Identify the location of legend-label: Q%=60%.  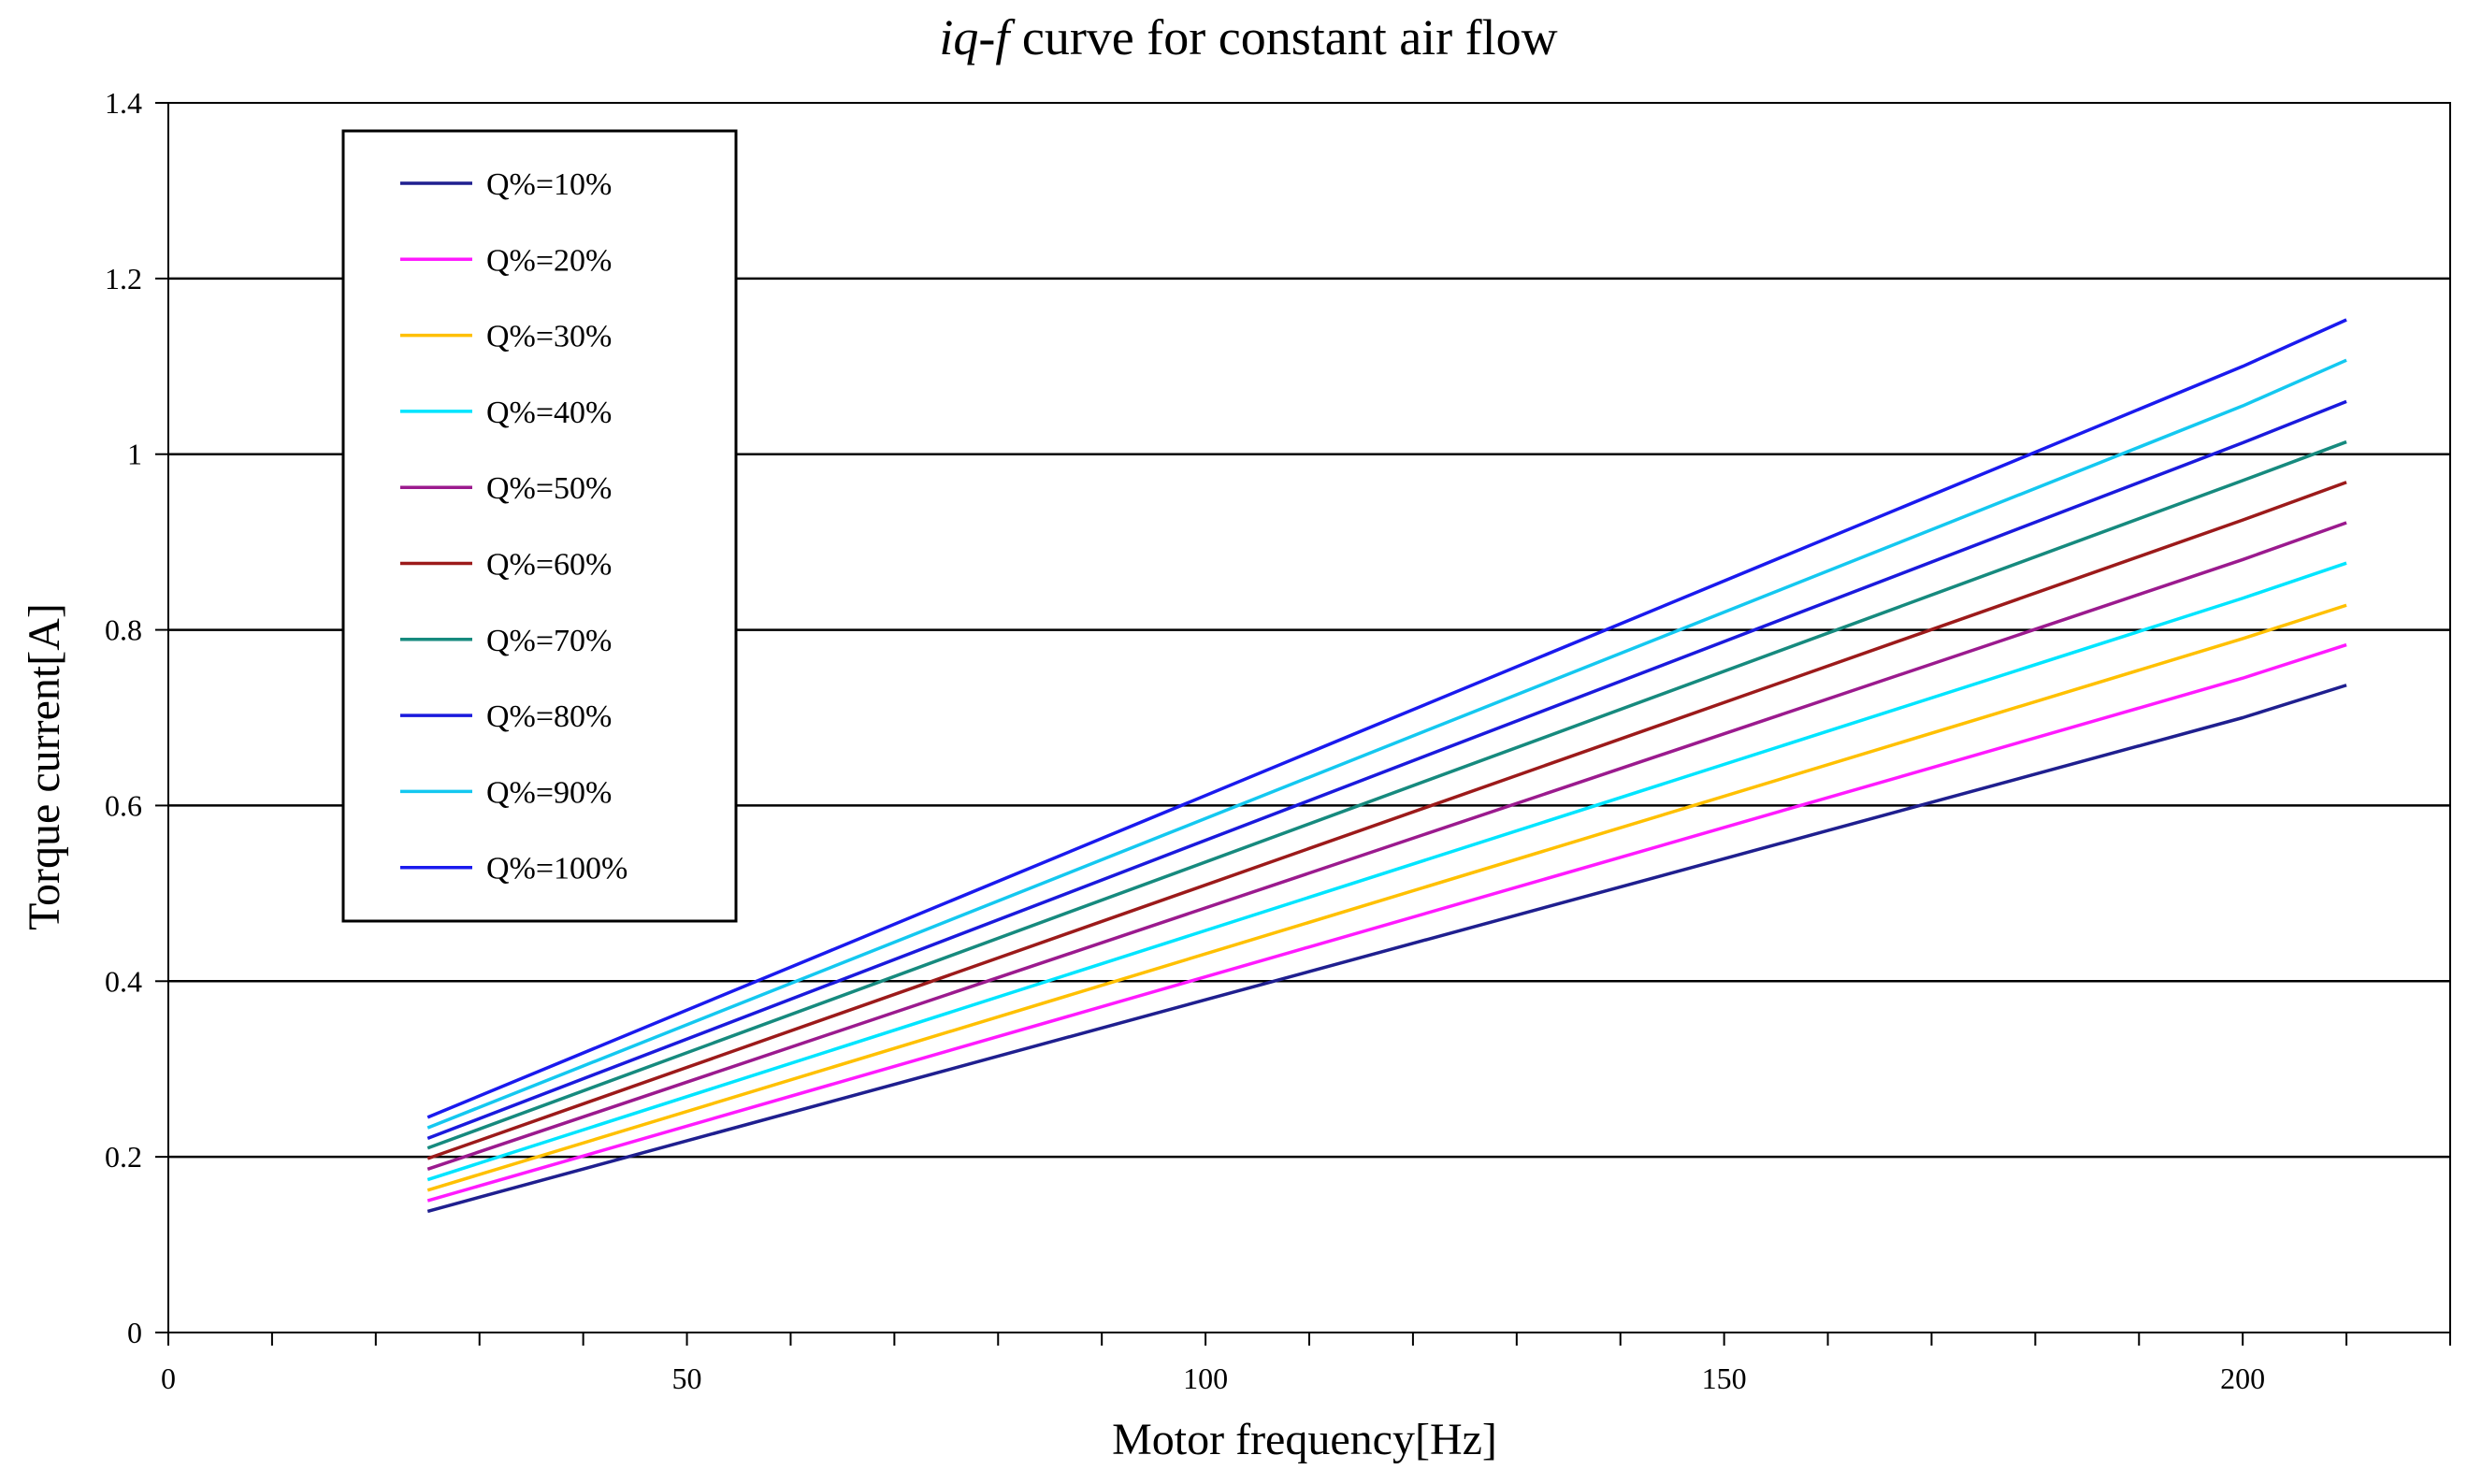
(549, 565).